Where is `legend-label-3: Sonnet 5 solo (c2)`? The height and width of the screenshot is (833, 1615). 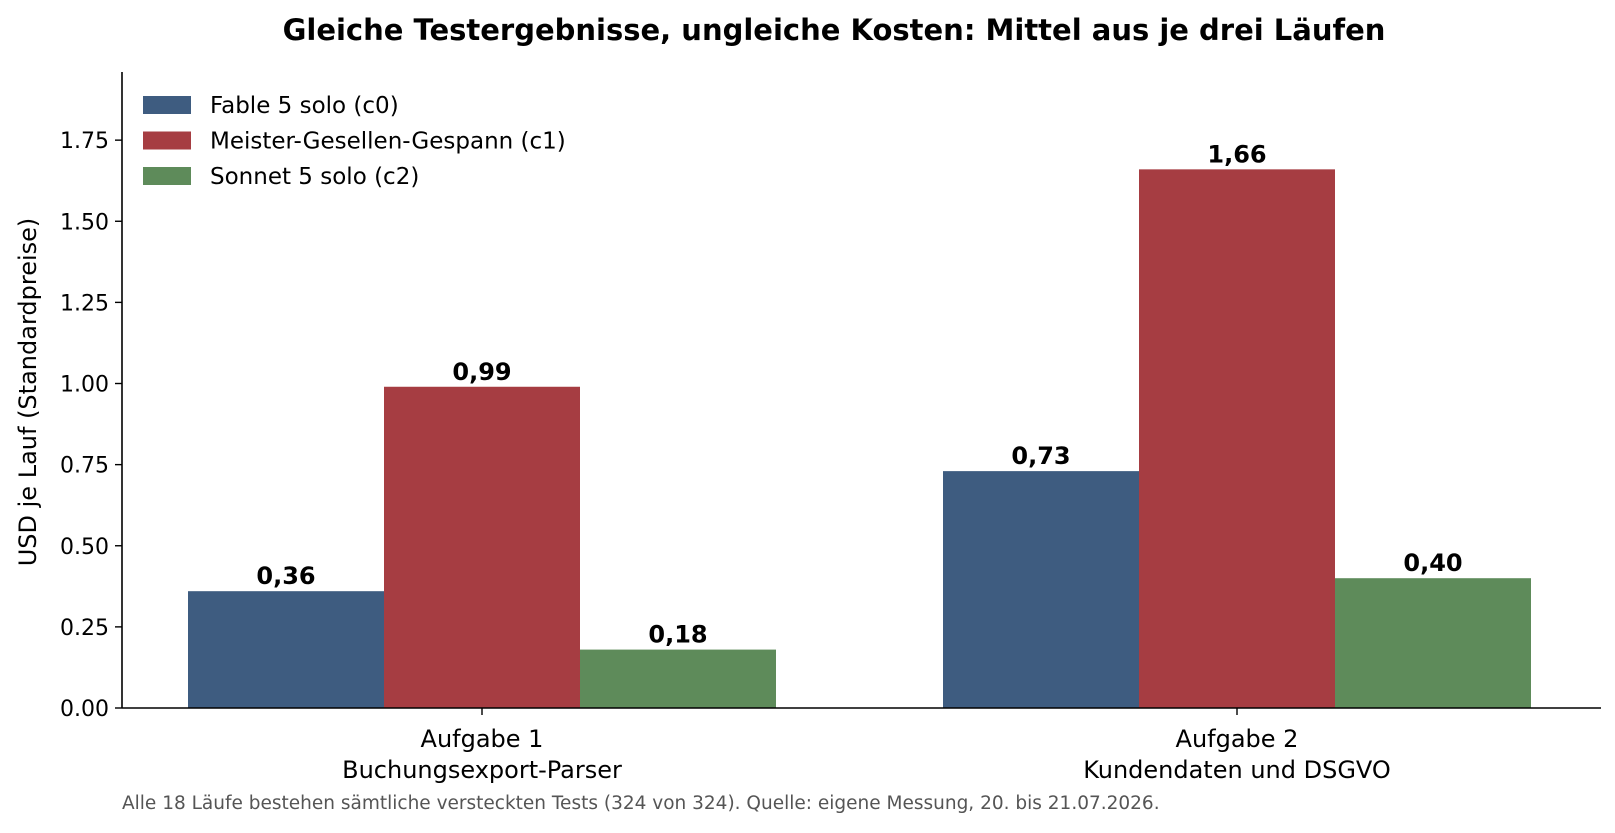
legend-label-3: Sonnet 5 solo (c2) is located at coordinates (314, 177).